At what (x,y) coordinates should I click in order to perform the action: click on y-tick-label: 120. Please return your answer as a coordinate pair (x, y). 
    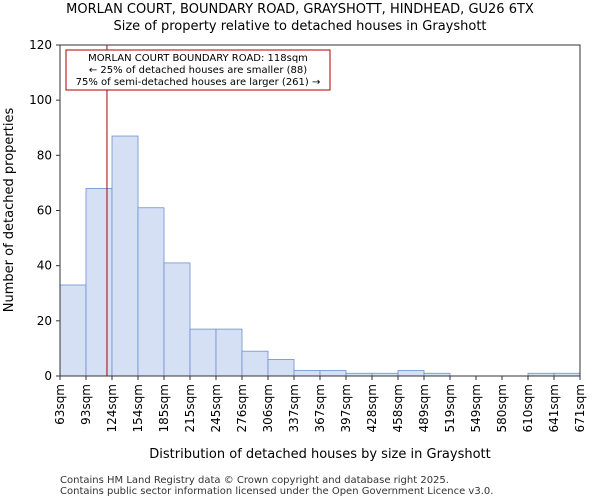
    Looking at the image, I should click on (40, 45).